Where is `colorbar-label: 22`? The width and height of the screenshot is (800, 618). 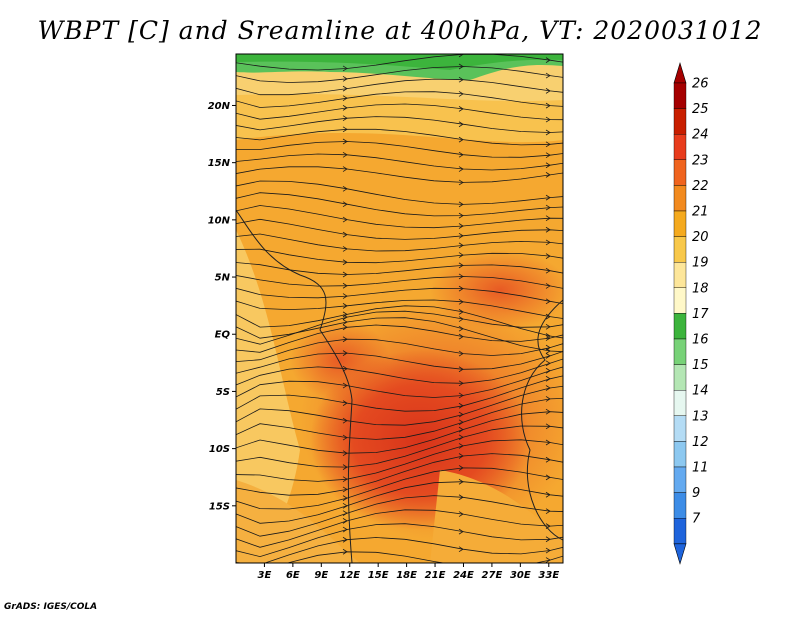
colorbar-label: 22 is located at coordinates (700, 186).